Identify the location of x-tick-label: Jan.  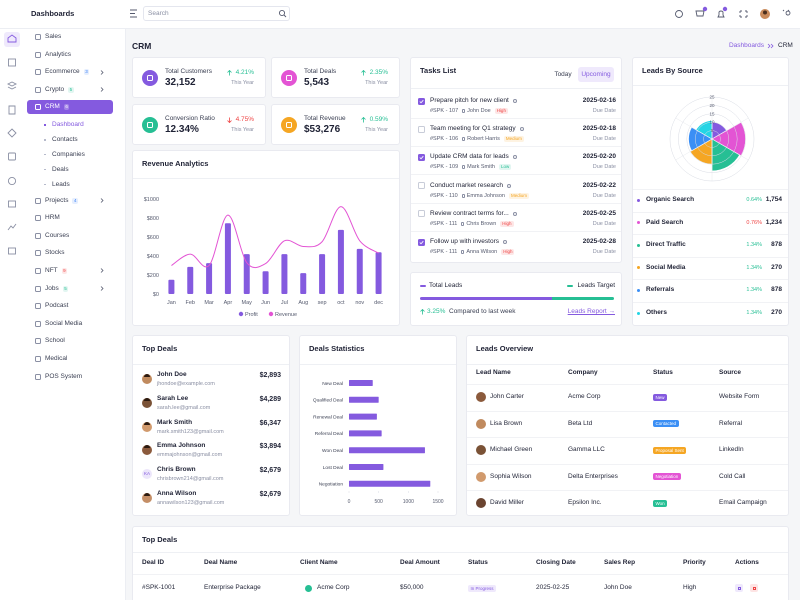
(171, 303).